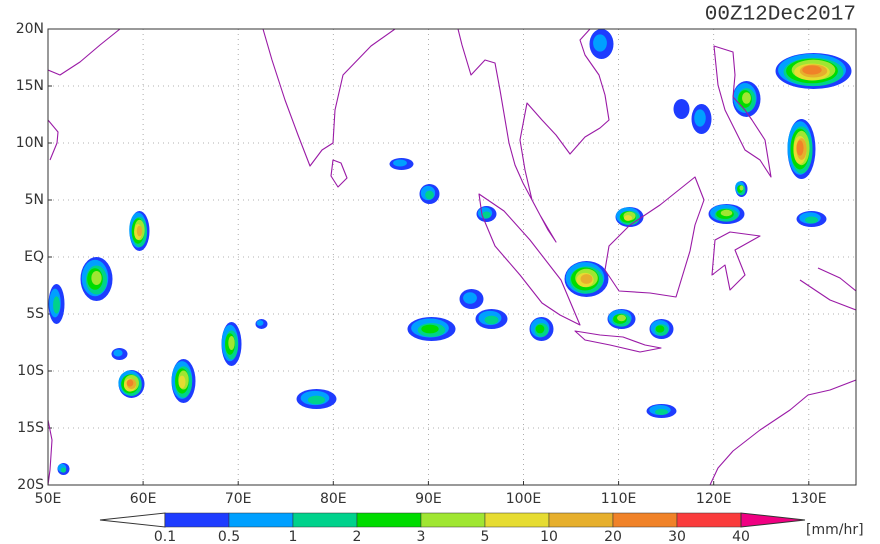 This screenshot has height=544, width=880. Describe the element at coordinates (143, 499) in the screenshot. I see `lon-label: 60E` at that location.